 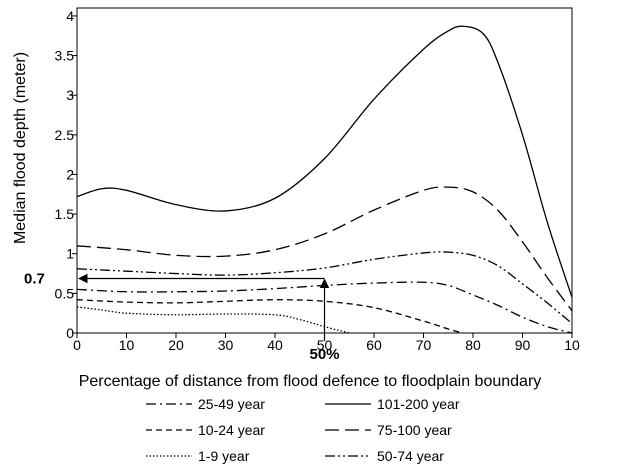 I want to click on annotation-layer: 0.7 50%, so click(x=182, y=317).